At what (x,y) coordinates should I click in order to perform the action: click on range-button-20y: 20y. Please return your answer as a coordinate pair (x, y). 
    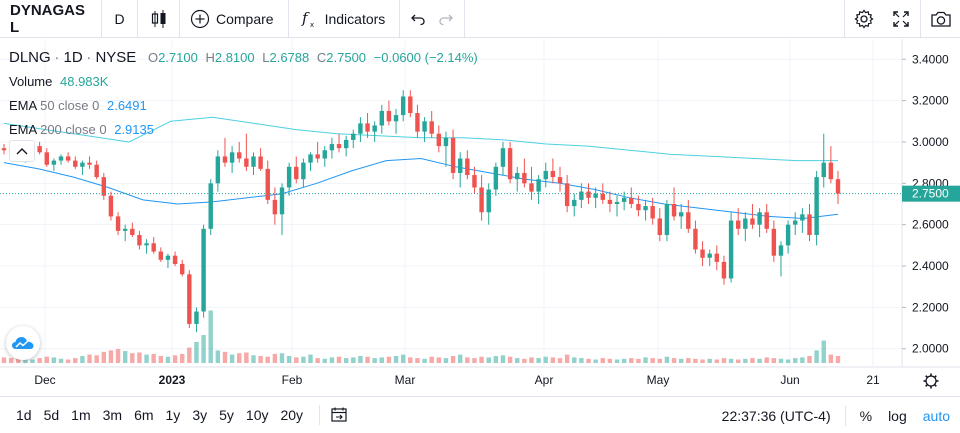
    Looking at the image, I should click on (292, 415).